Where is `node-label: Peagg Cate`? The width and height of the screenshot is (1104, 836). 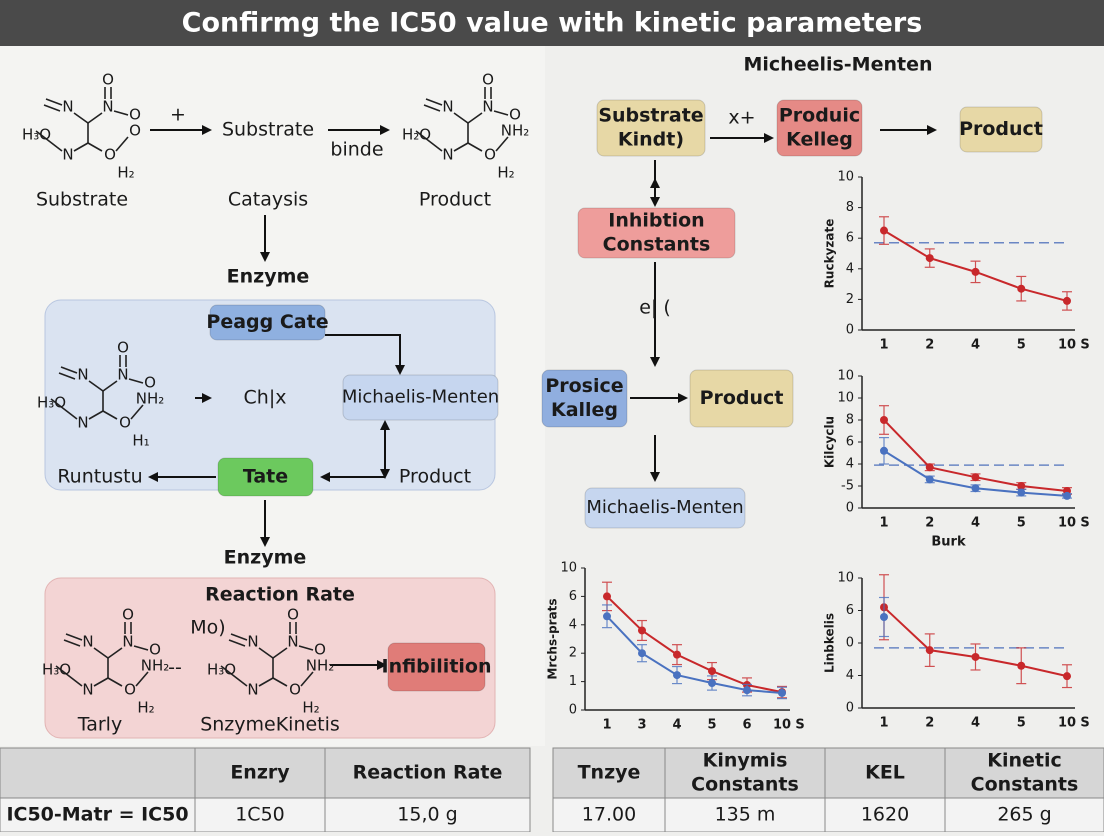 node-label: Peagg Cate is located at coordinates (267, 322).